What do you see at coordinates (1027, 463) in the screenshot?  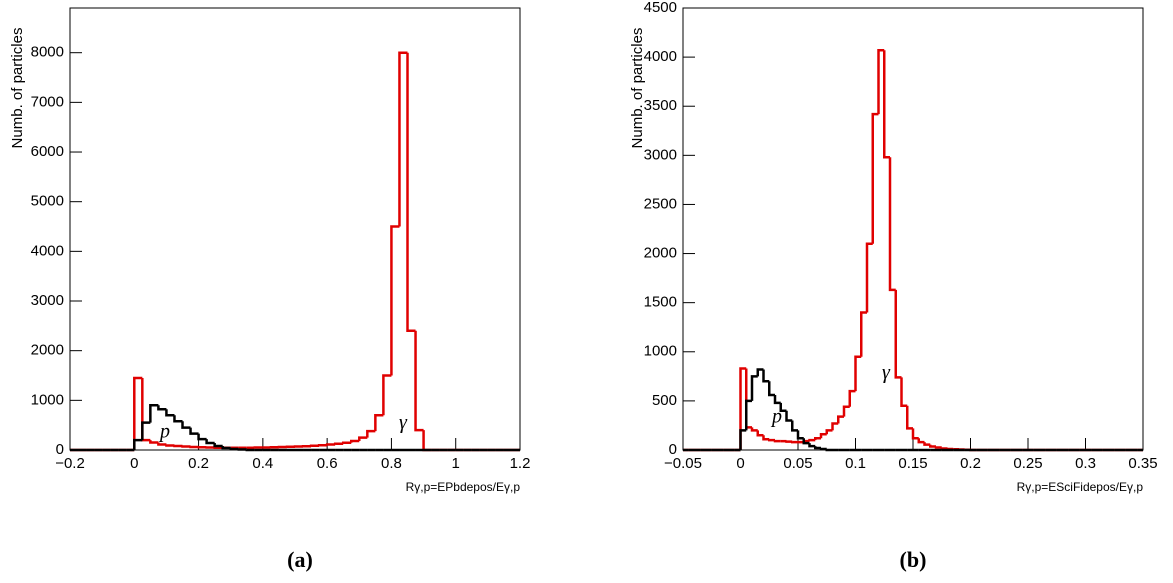 I see `x-tick-label: 0.25` at bounding box center [1027, 463].